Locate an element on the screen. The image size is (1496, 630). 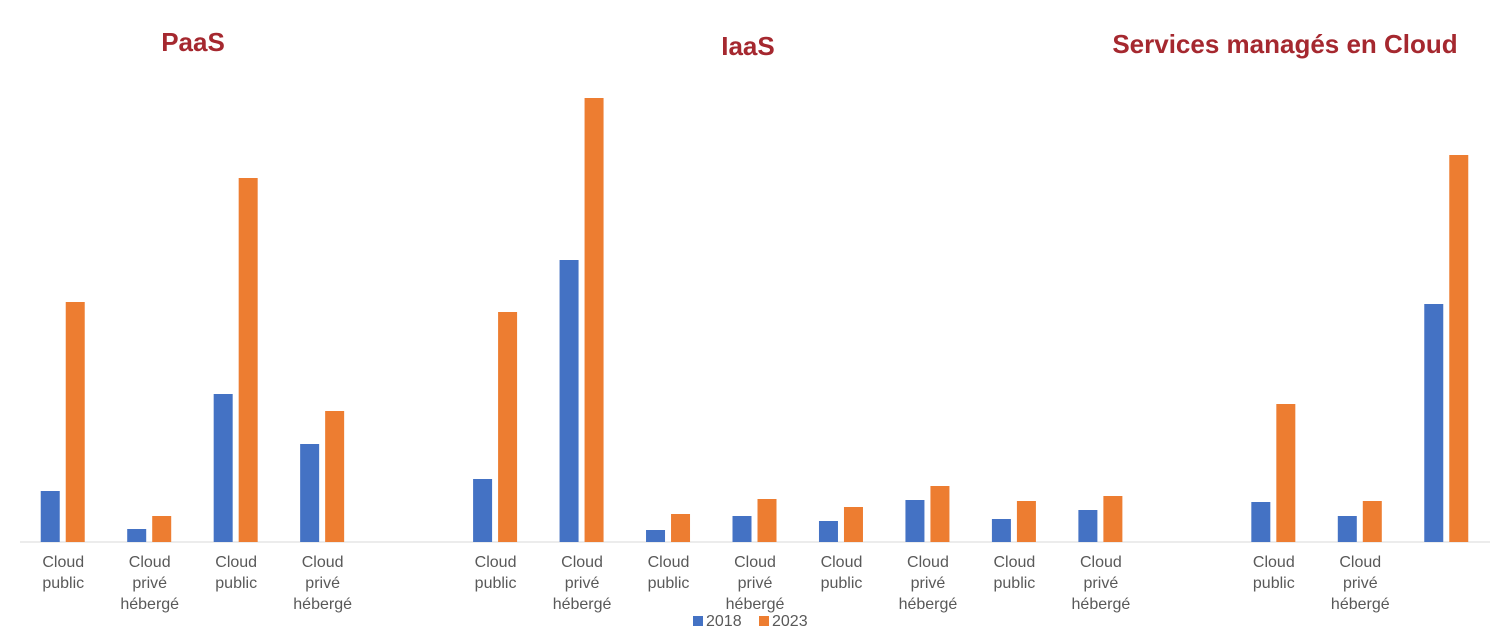
legend-label: 2023 is located at coordinates (790, 621).